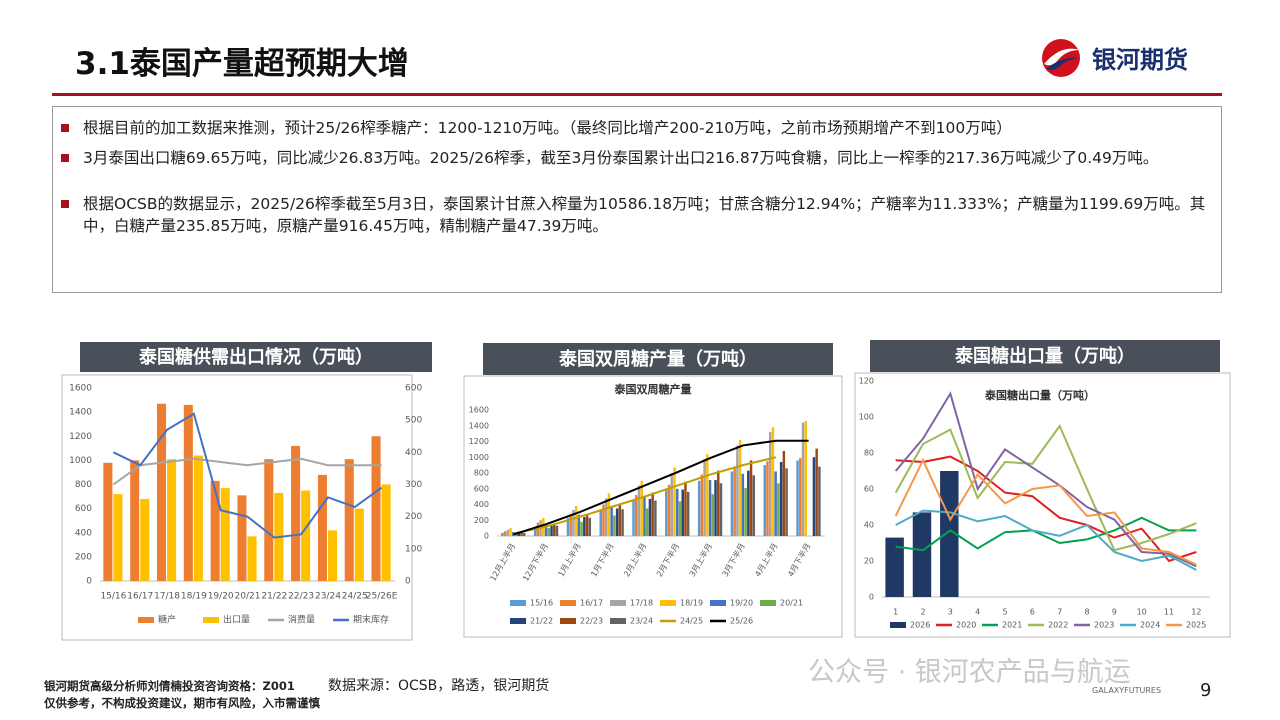  What do you see at coordinates (274, 597) in the screenshot?
I see `x-tick-label: 21/22` at bounding box center [274, 597].